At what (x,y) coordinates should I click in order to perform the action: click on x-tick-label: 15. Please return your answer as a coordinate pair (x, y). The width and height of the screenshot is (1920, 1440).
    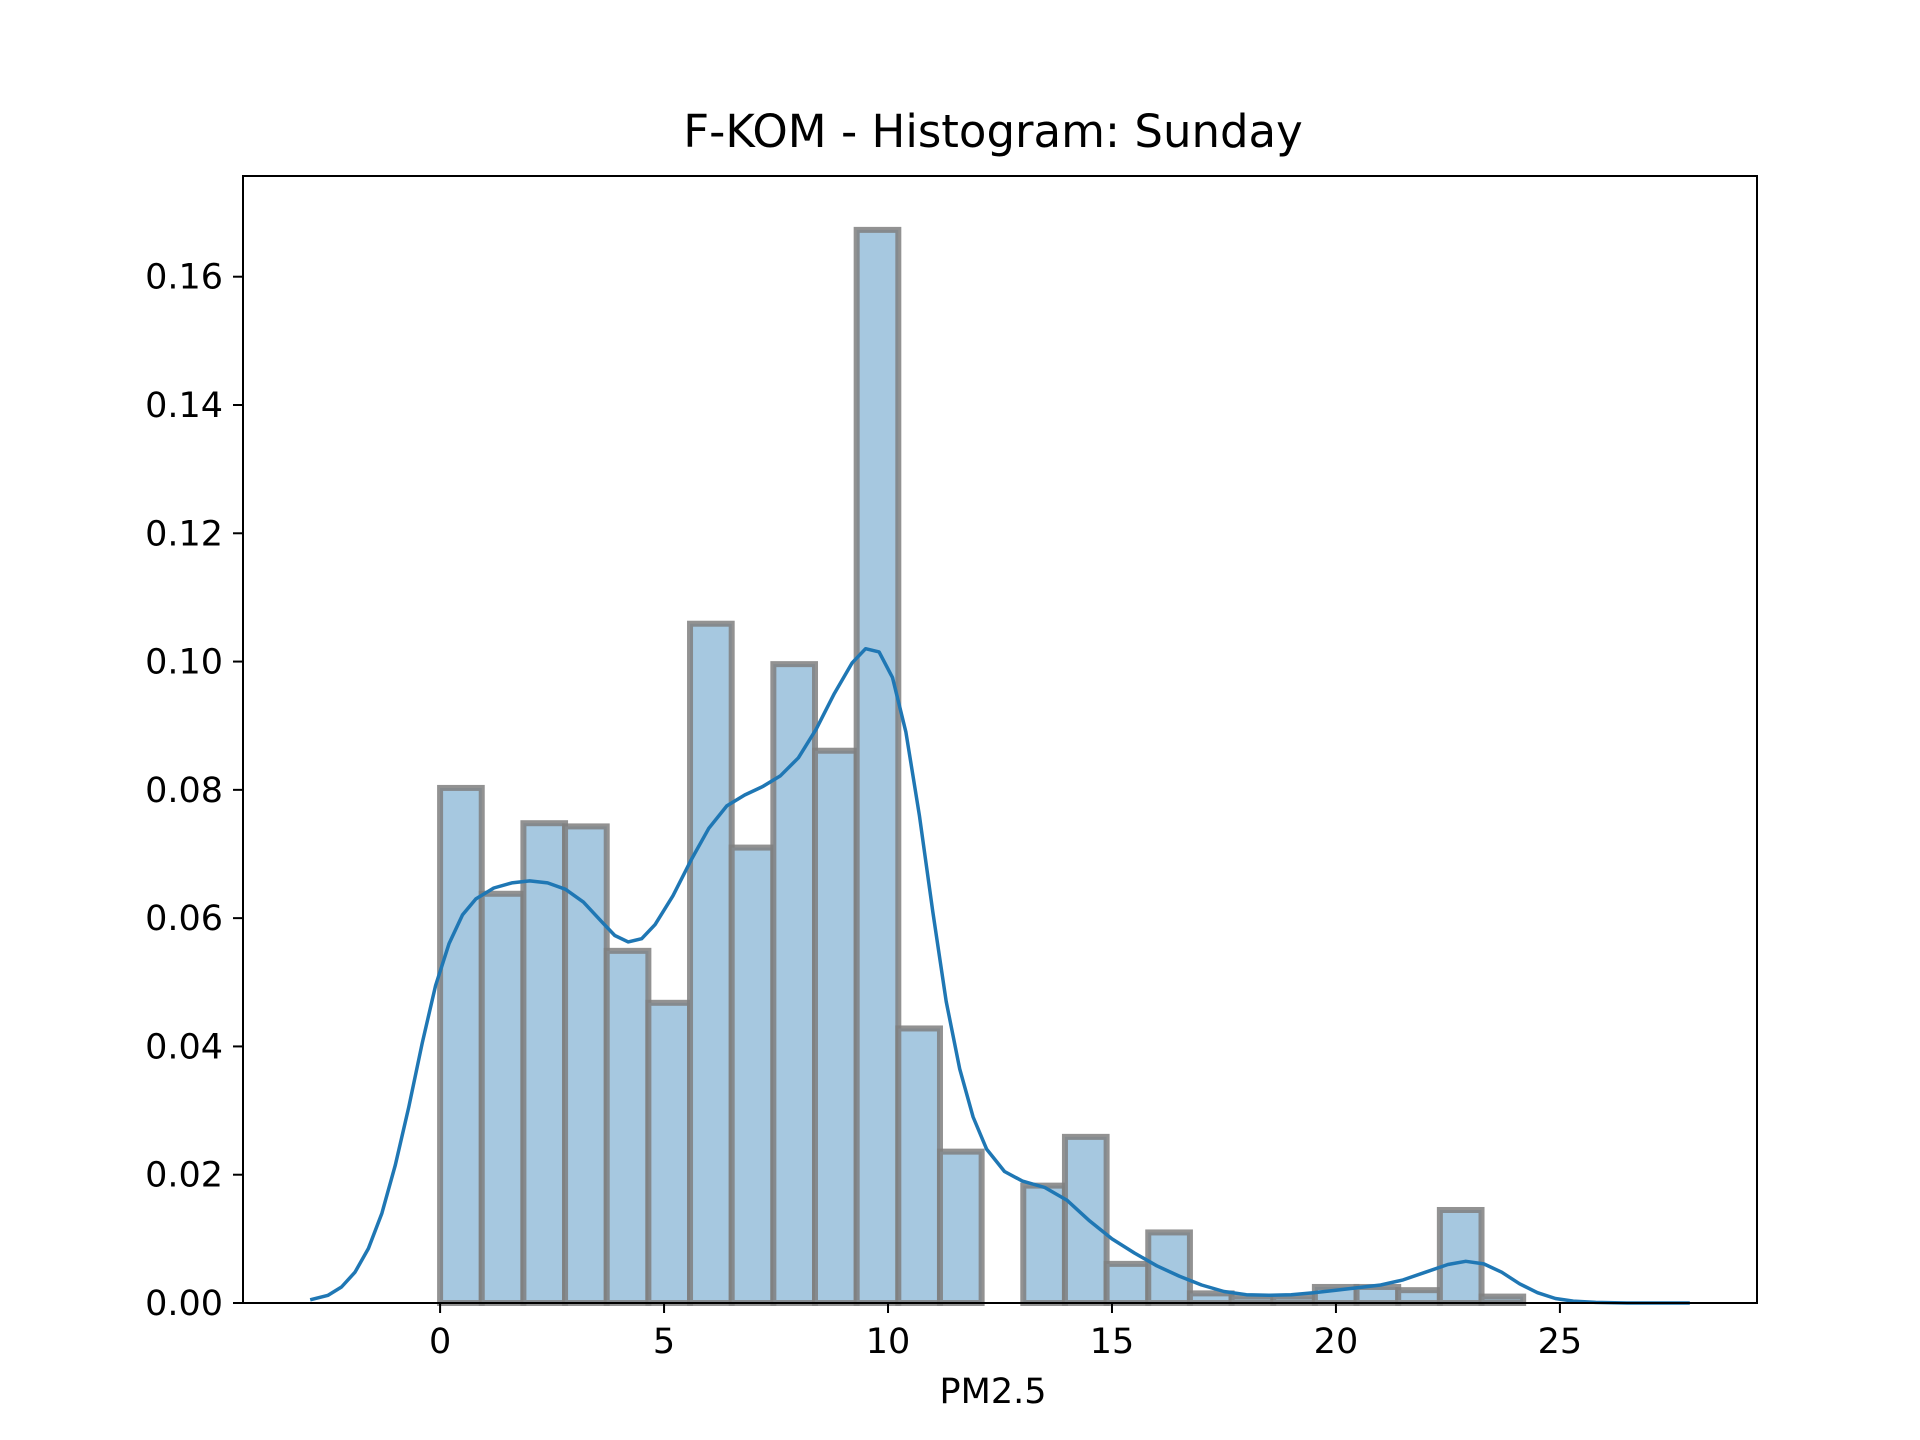
    Looking at the image, I should click on (1112, 1342).